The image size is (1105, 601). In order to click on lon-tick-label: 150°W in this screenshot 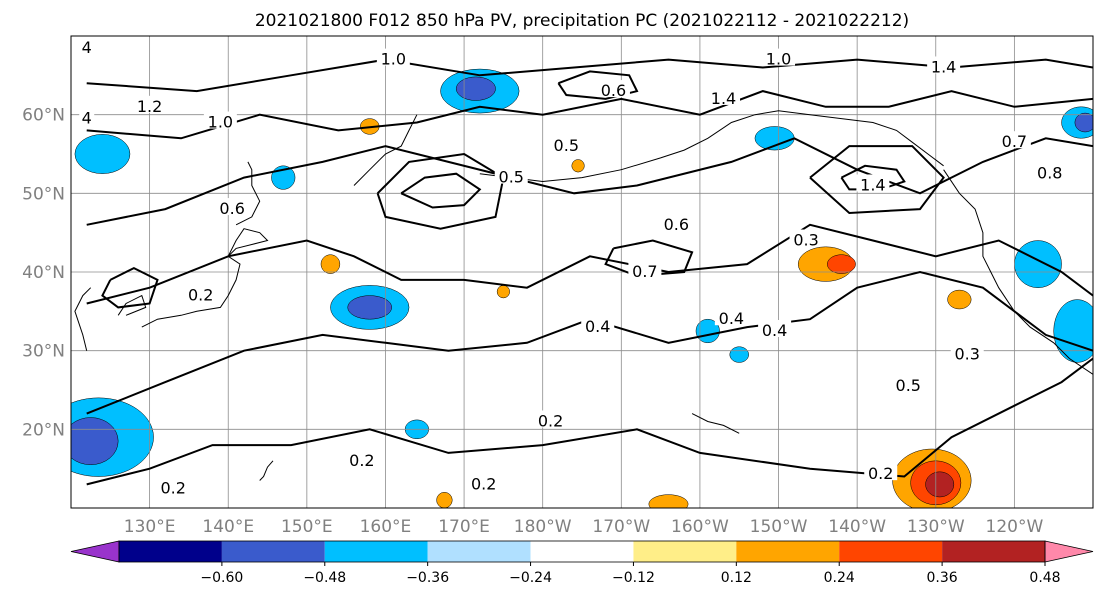, I will do `click(779, 527)`.